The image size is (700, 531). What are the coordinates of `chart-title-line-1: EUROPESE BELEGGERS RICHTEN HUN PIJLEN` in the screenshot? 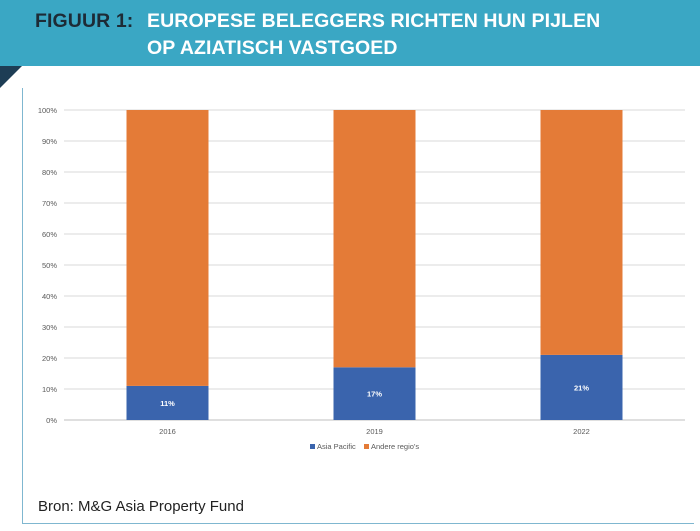 It's located at (374, 21).